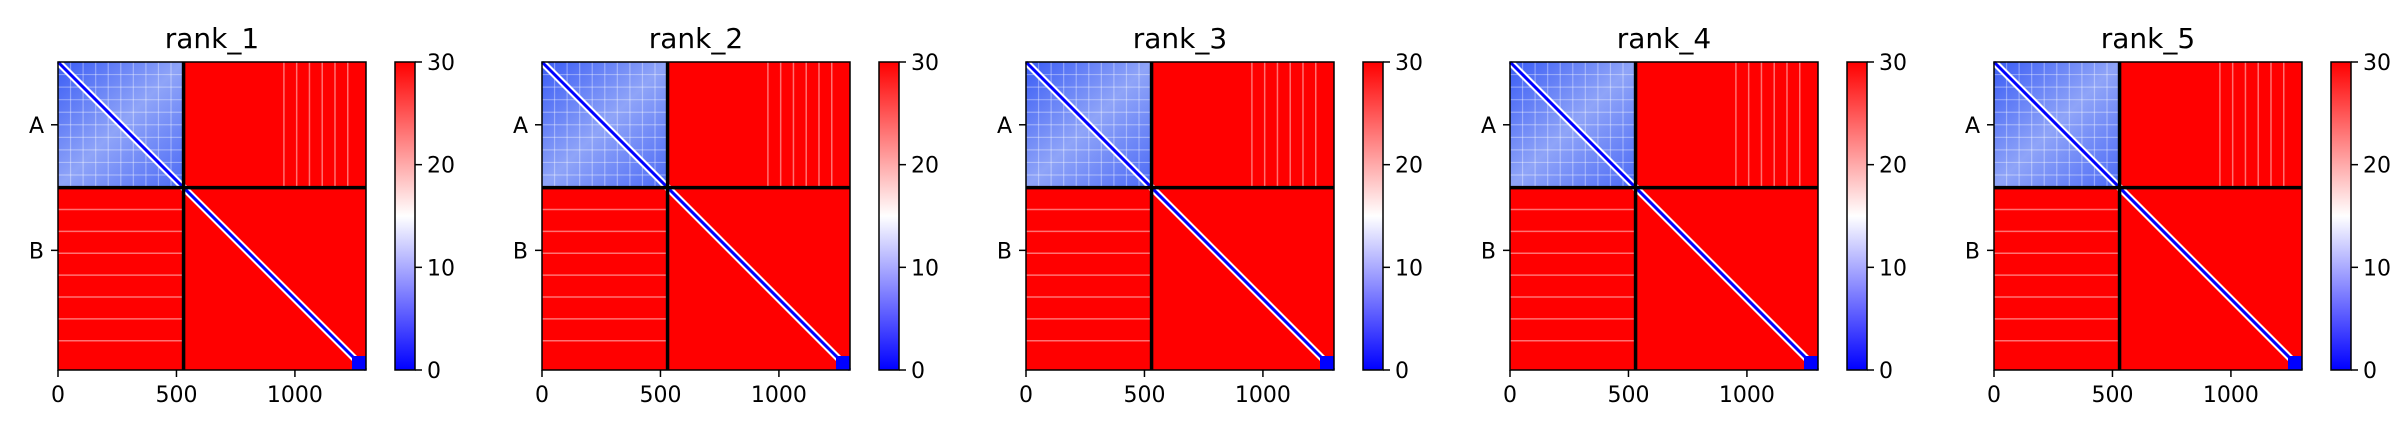  I want to click on panel-title: rank_4, so click(1664, 38).